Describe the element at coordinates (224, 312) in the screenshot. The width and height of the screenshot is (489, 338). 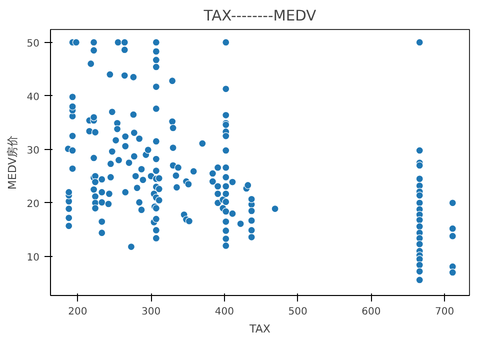
I see `x-tick-label: 400` at that location.